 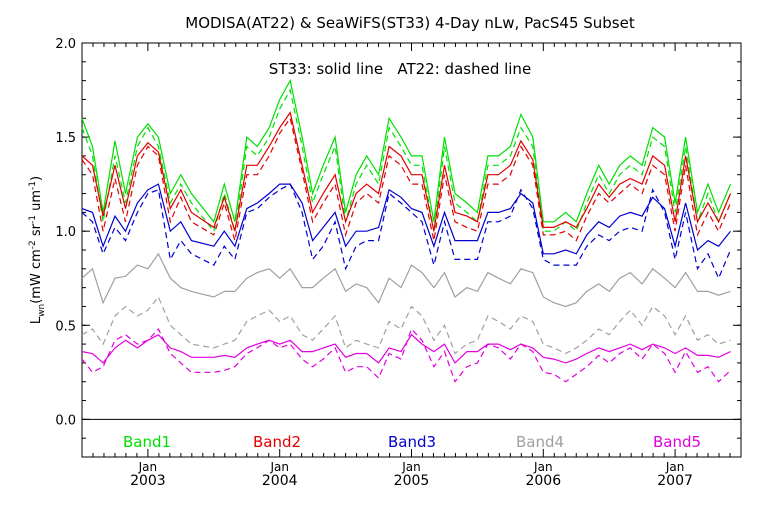 What do you see at coordinates (37, 250) in the screenshot?
I see `y-axis-label: Lwn(mW cm-2 sr-1 um-1)` at bounding box center [37, 250].